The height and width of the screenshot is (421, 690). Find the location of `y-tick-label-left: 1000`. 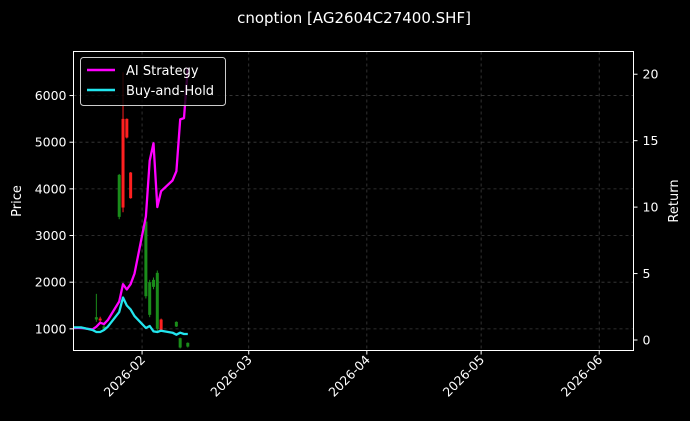

y-tick-label-left: 1000 is located at coordinates (51, 328).